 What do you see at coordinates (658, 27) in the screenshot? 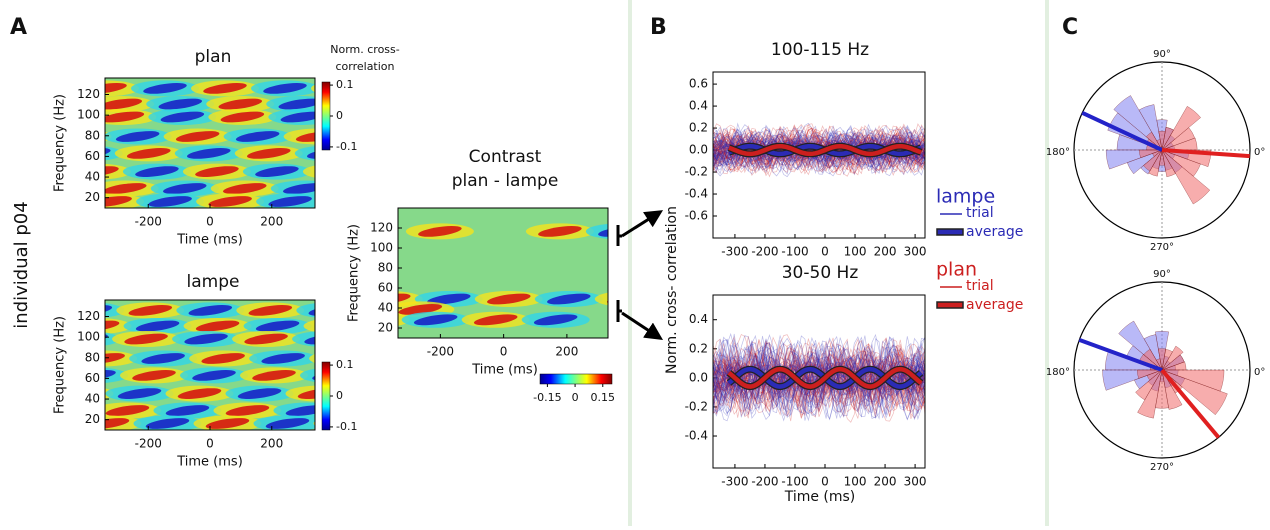
I see `panel-label: B` at bounding box center [658, 27].